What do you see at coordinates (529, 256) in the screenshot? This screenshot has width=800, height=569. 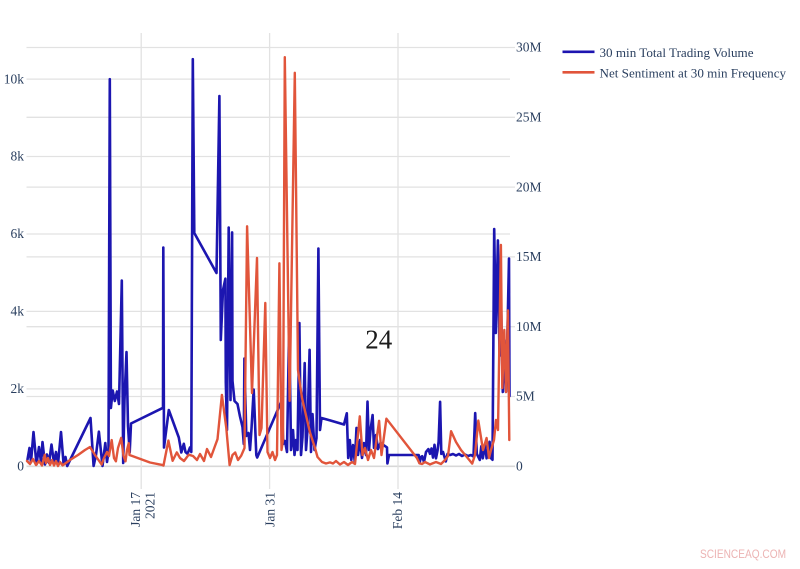 I see `svg-text: 15M` at bounding box center [529, 256].